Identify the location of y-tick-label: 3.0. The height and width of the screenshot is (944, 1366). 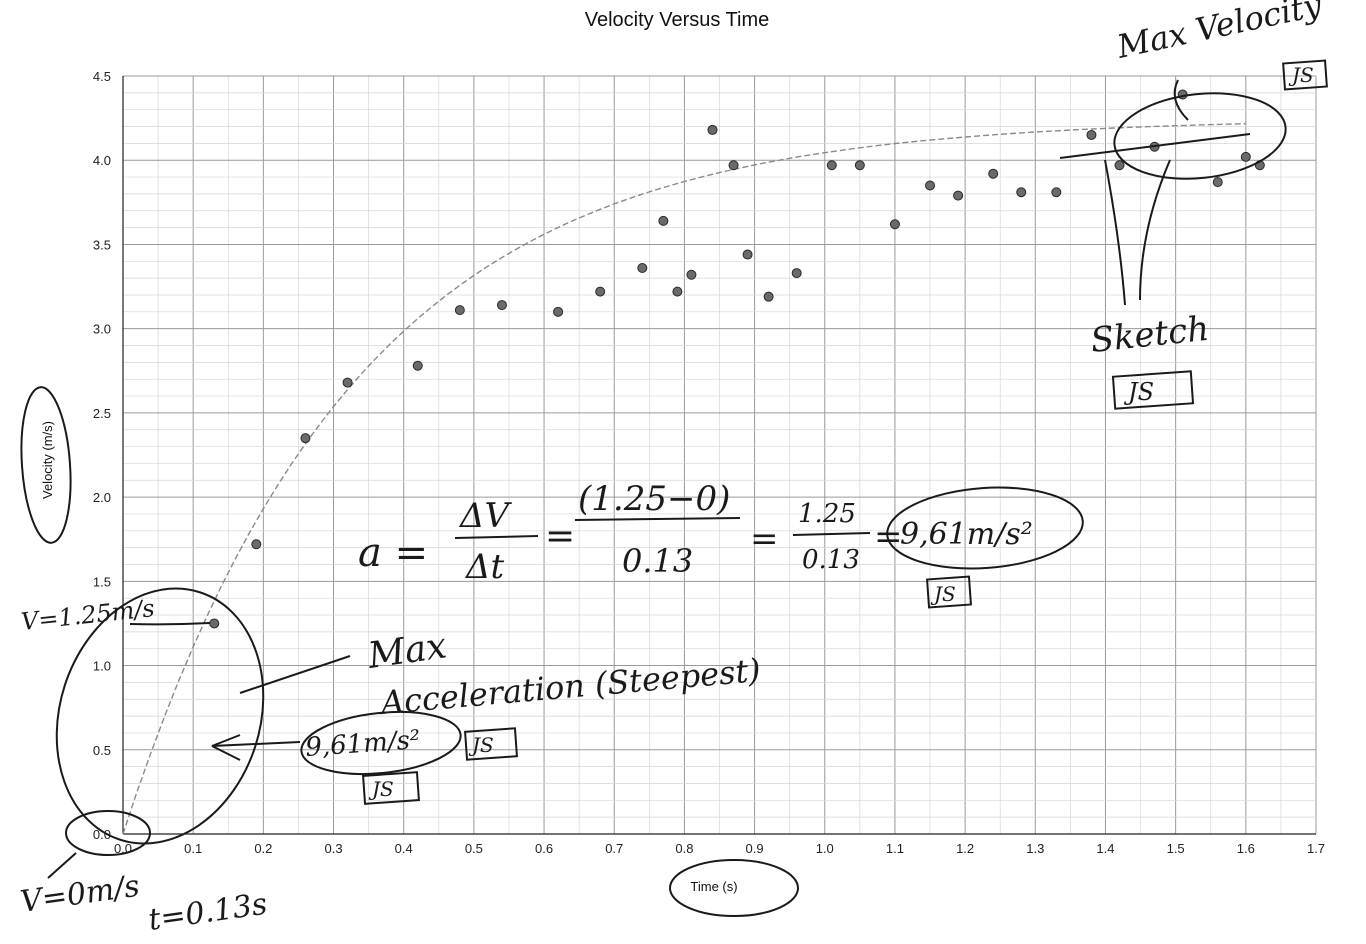
(102, 329).